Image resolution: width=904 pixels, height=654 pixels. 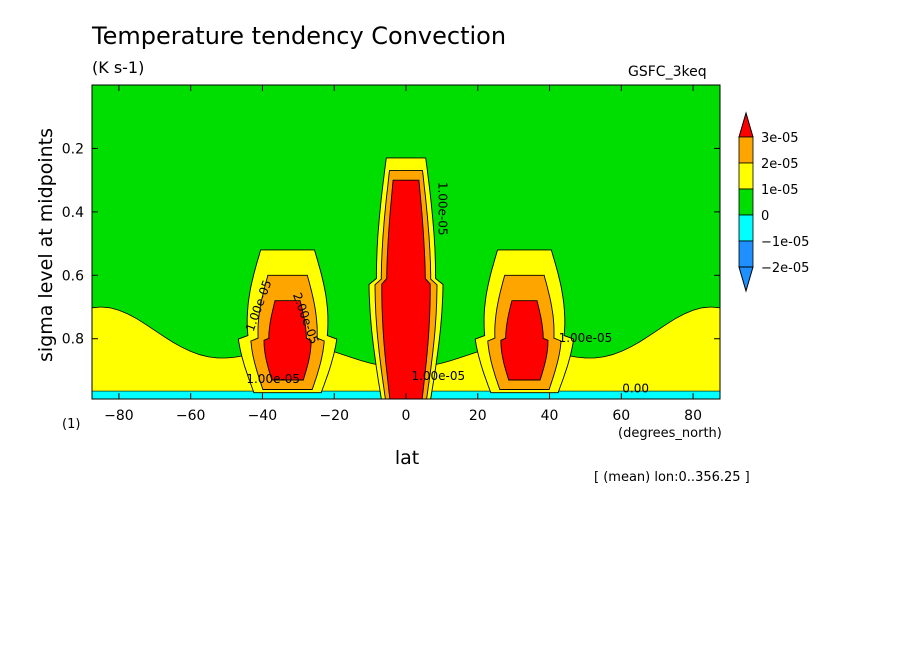 I want to click on y-tick-label: 0.8, so click(x=73, y=340).